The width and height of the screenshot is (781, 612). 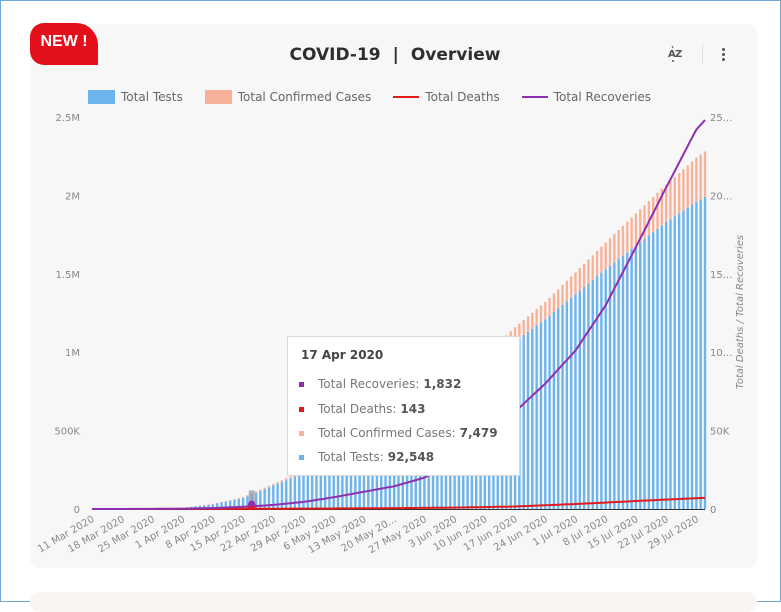 What do you see at coordinates (366, 457) in the screenshot?
I see `tooltip-row-tests: Total Tests:92,548` at bounding box center [366, 457].